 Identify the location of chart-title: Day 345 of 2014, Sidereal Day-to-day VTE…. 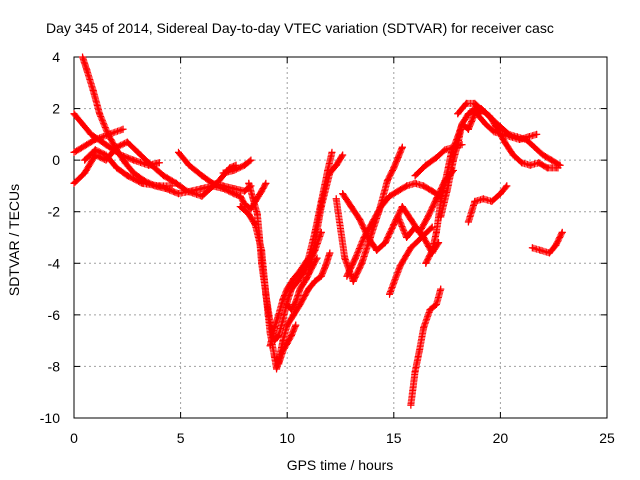
(300, 28).